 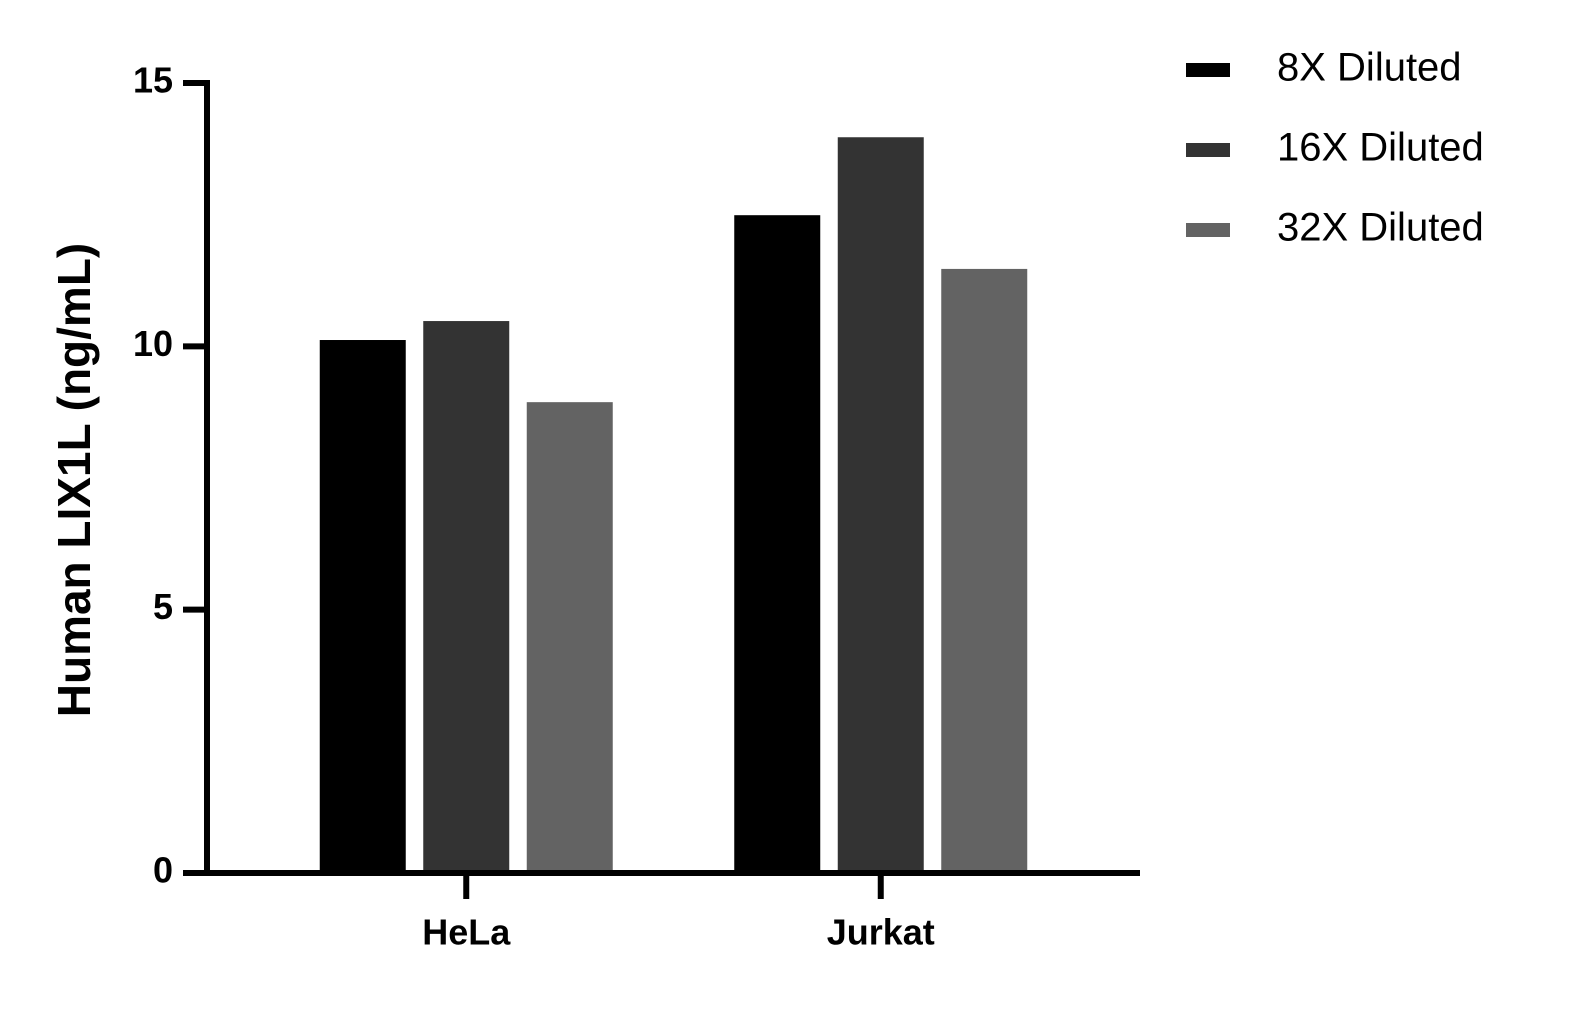 What do you see at coordinates (153, 80) in the screenshot?
I see `y-tick-label: 15` at bounding box center [153, 80].